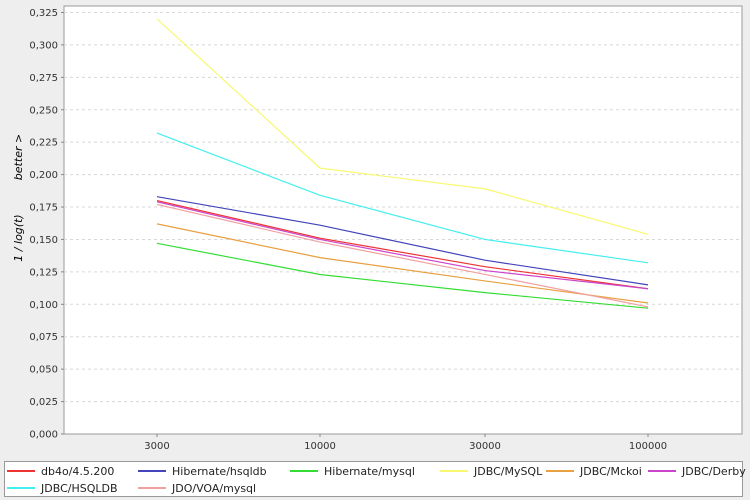 This screenshot has width=750, height=500. I want to click on y-tick-label: 0,100, so click(43, 305).